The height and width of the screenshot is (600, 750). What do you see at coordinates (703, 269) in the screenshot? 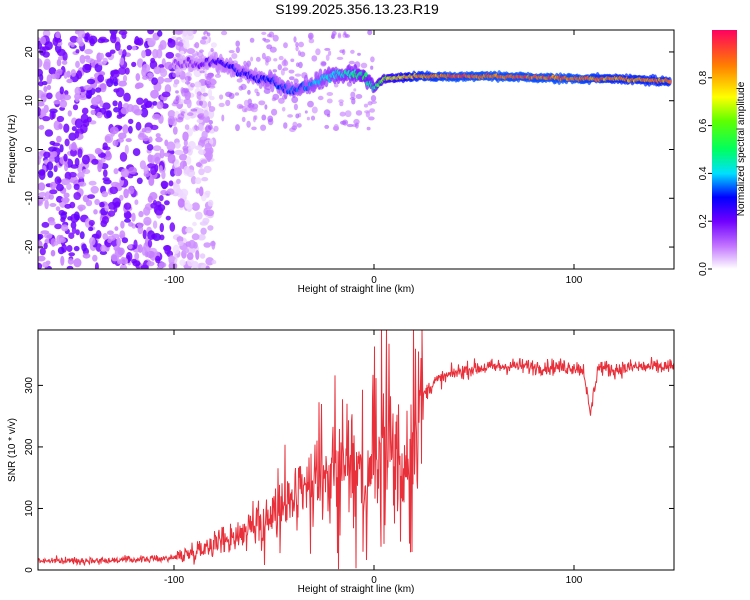
I see `colorbar-tick-label: 0.0` at bounding box center [703, 269].